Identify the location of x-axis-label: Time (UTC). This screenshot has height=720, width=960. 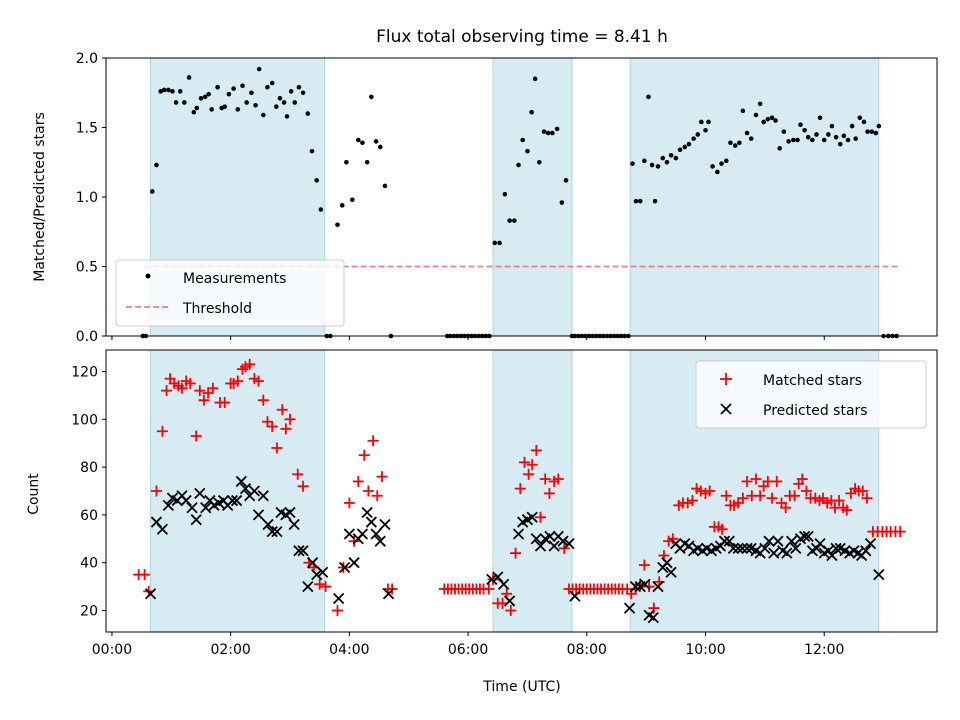
(521, 687).